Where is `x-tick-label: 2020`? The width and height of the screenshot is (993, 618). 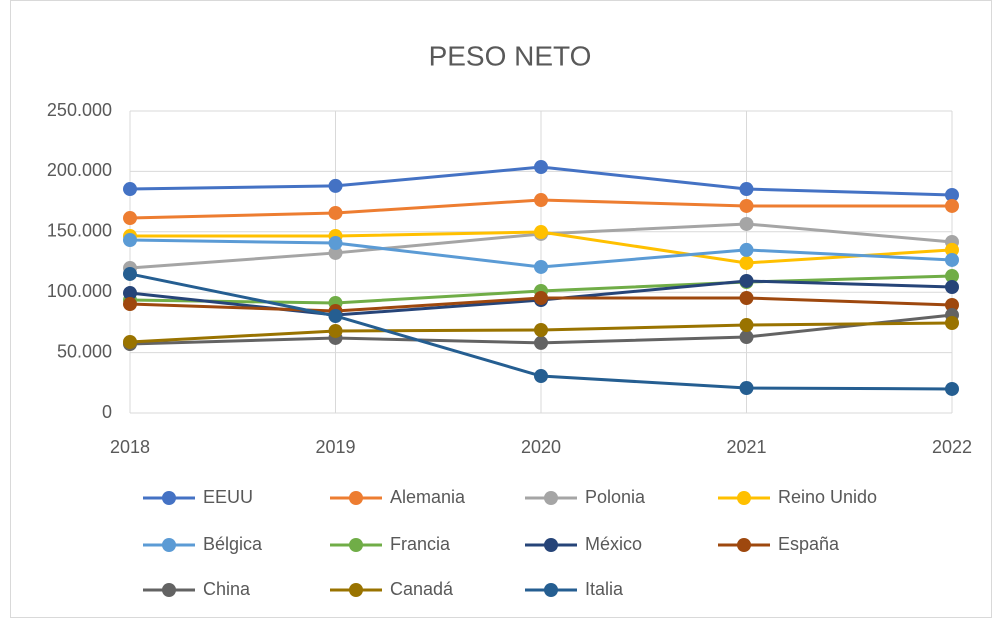 x-tick-label: 2020 is located at coordinates (541, 447).